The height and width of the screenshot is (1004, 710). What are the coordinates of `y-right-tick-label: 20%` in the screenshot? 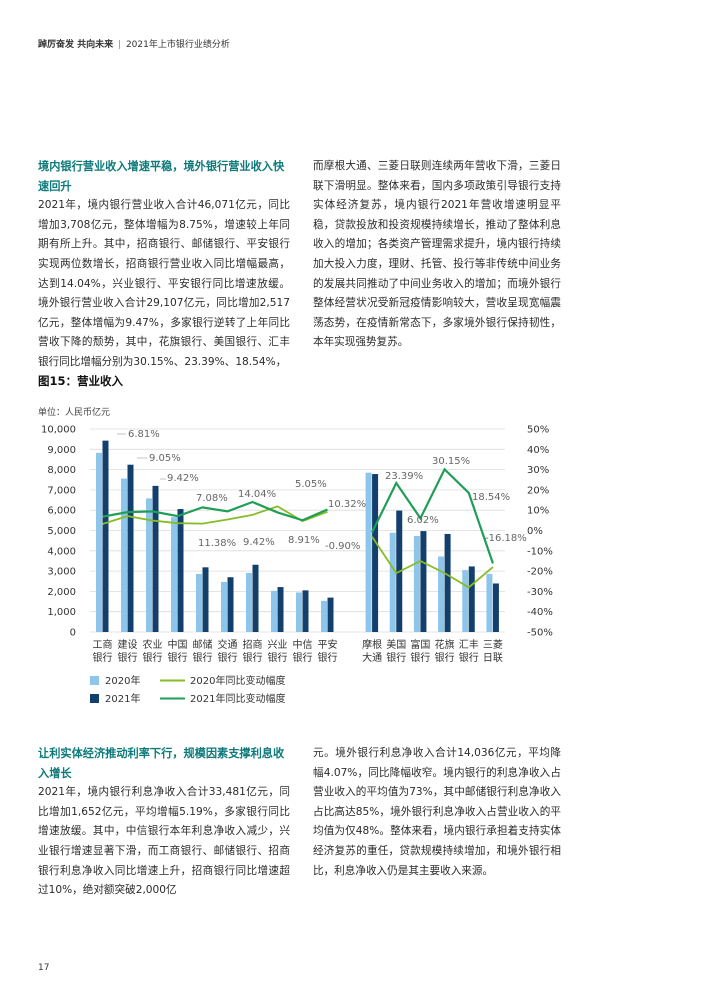 It's located at (538, 490).